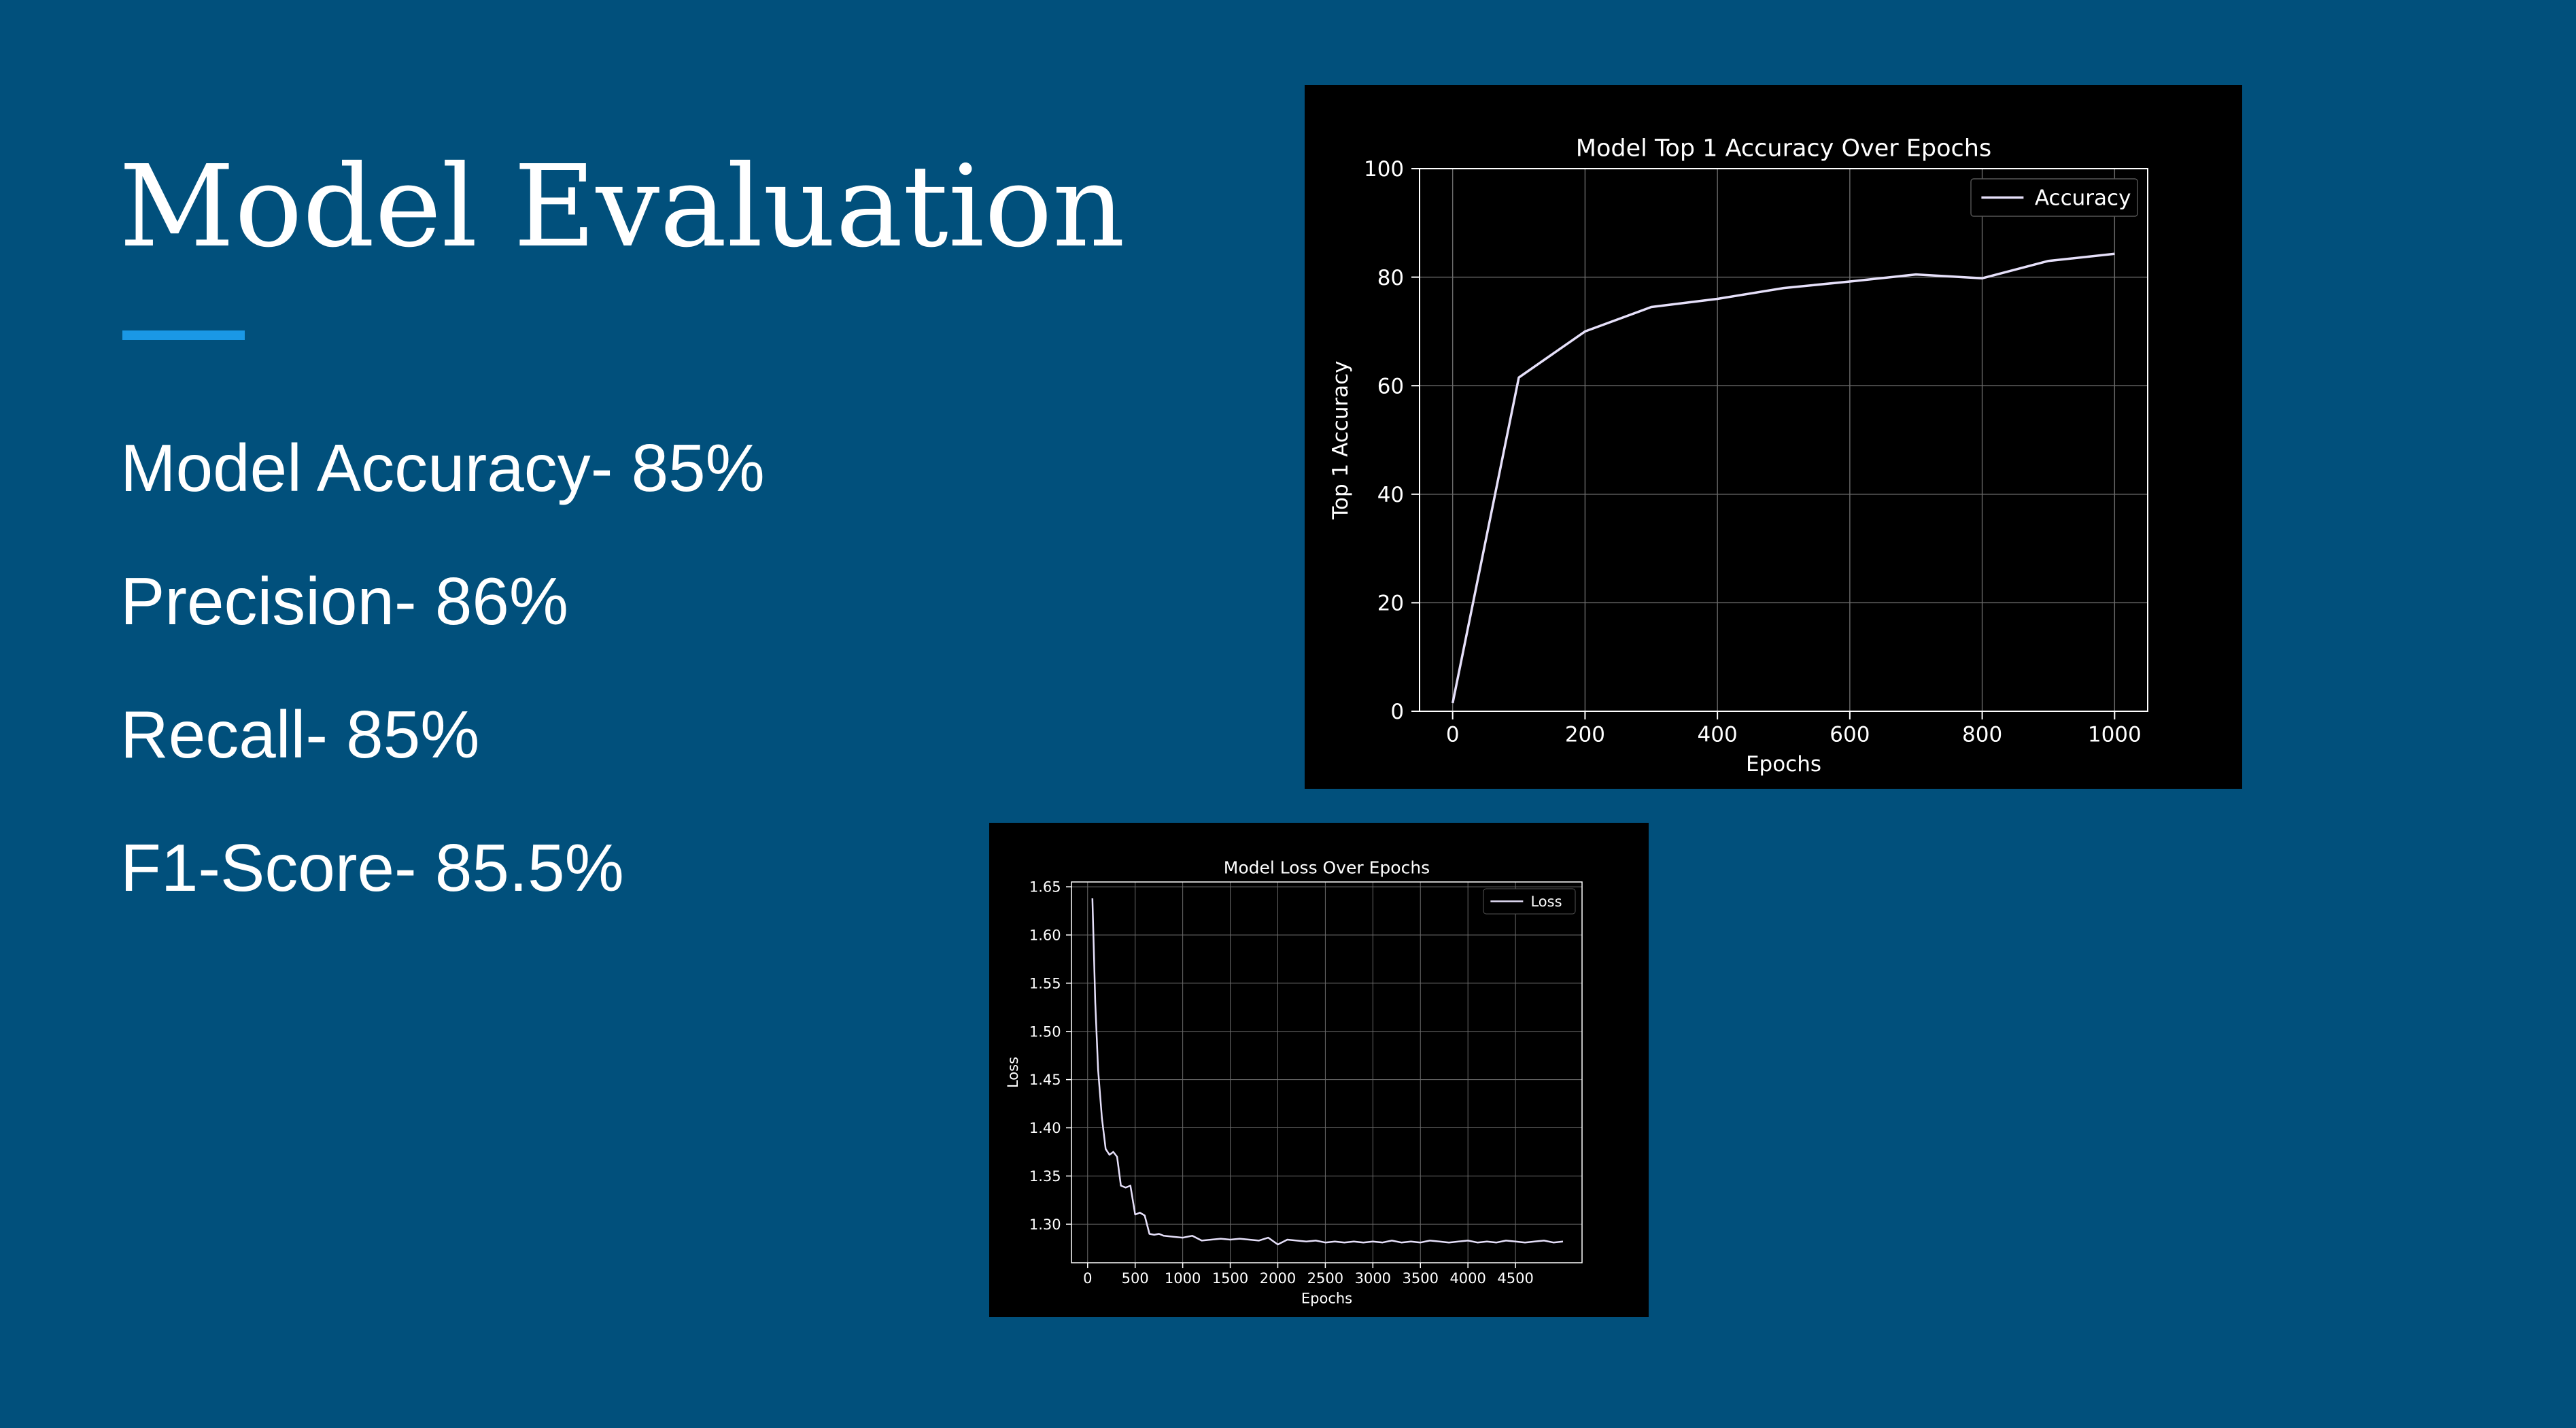 This screenshot has width=2576, height=1428. What do you see at coordinates (1783, 149) in the screenshot?
I see `chart-title: Model Top 1 Accuracy Over Epochs` at bounding box center [1783, 149].